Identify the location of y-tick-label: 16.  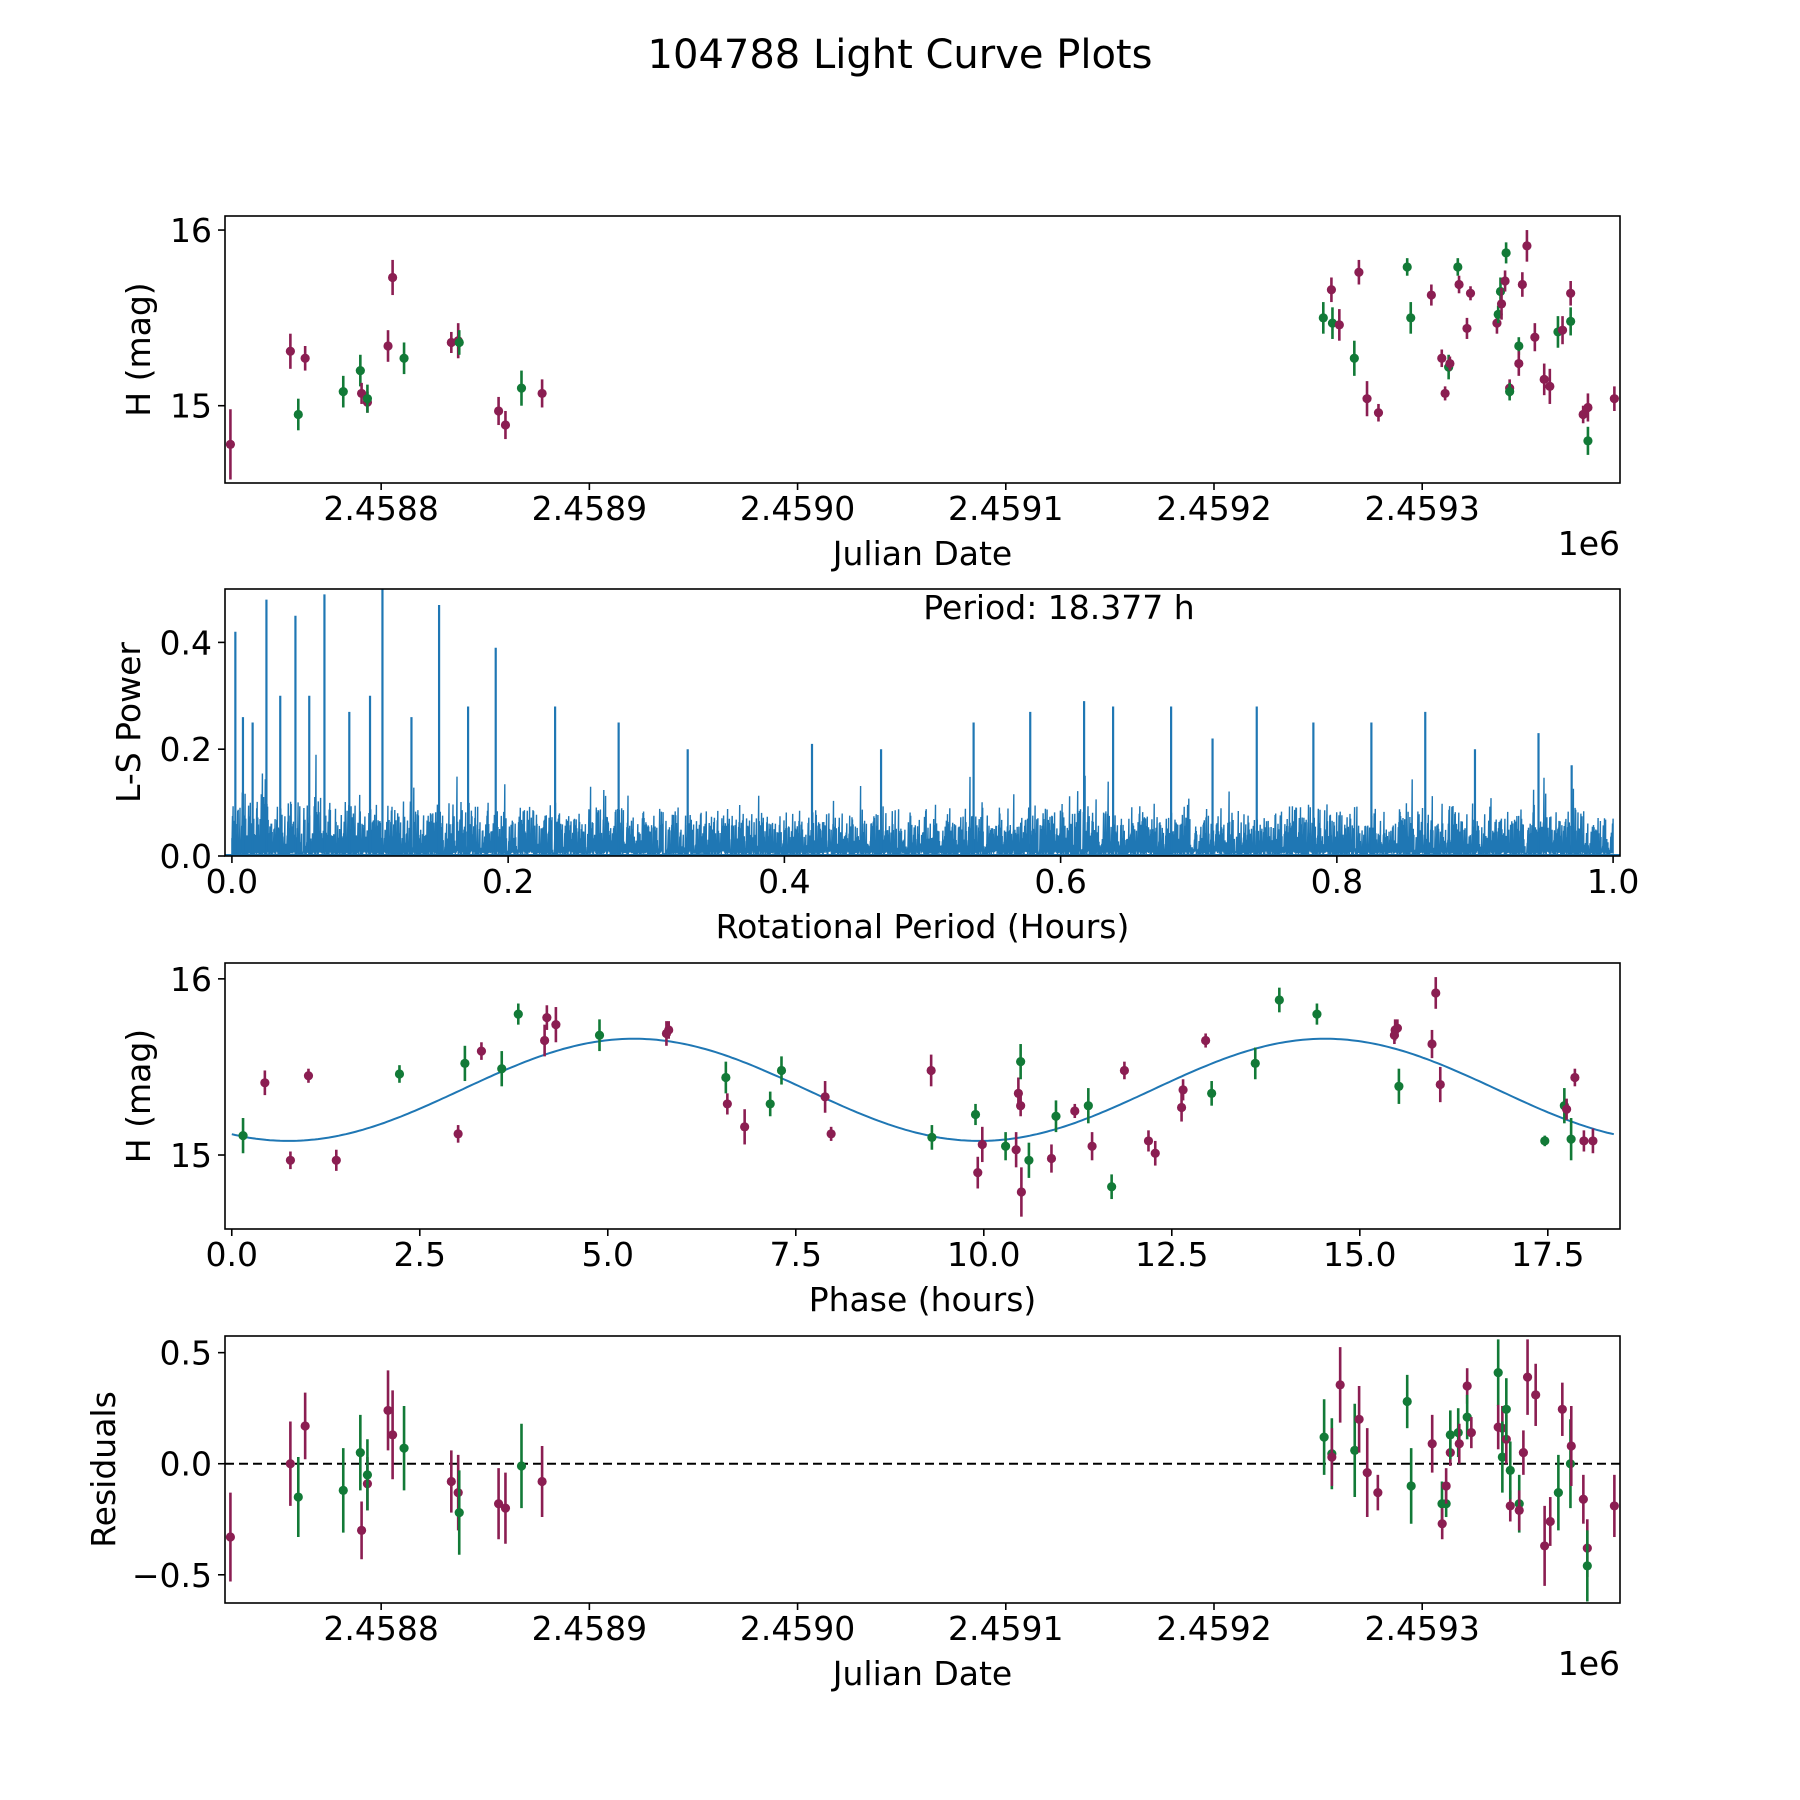
(191, 979).